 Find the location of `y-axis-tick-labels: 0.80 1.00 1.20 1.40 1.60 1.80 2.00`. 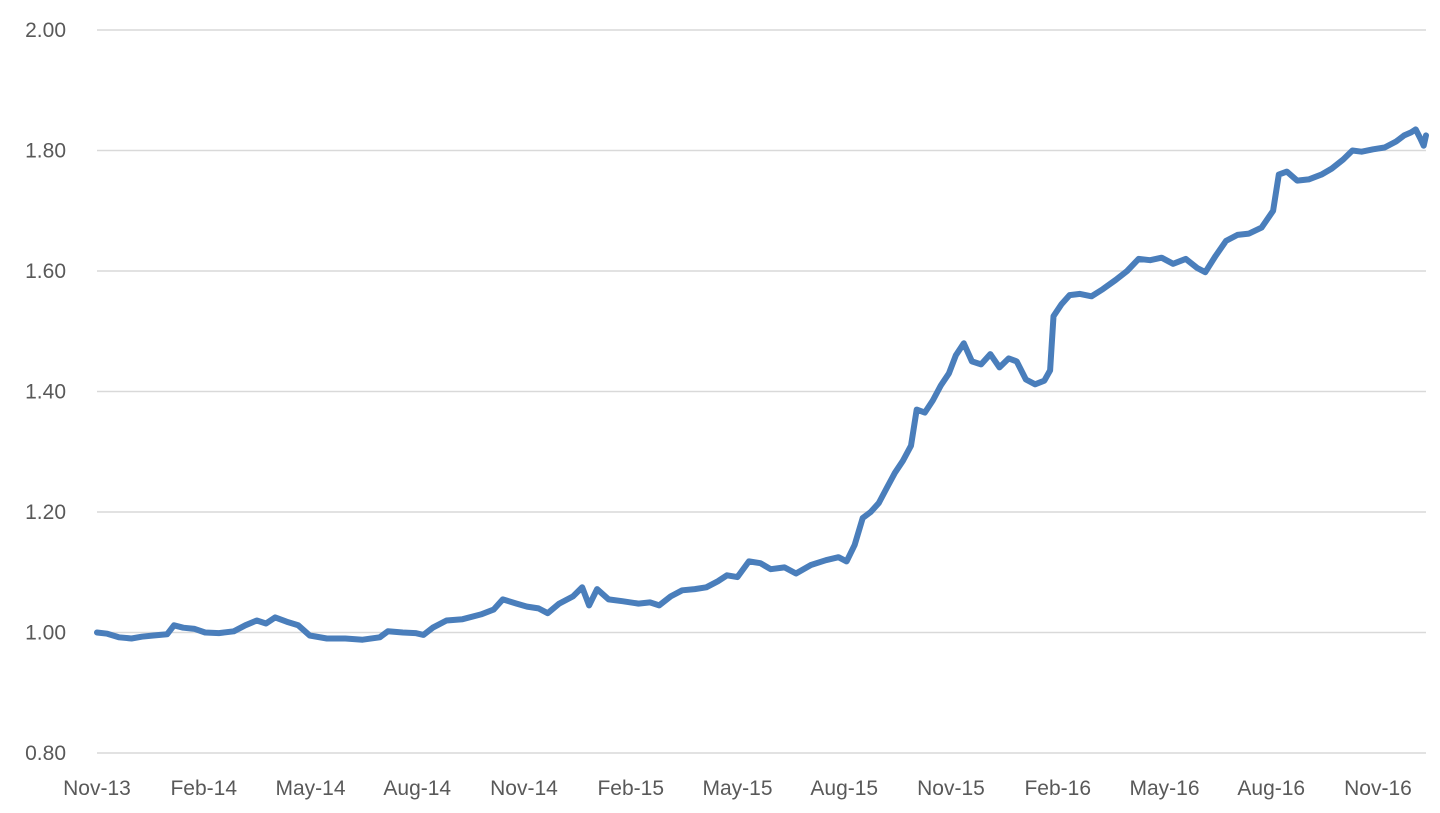

y-axis-tick-labels: 0.80 1.00 1.20 1.40 1.60 1.80 2.00 is located at coordinates (45, 392).